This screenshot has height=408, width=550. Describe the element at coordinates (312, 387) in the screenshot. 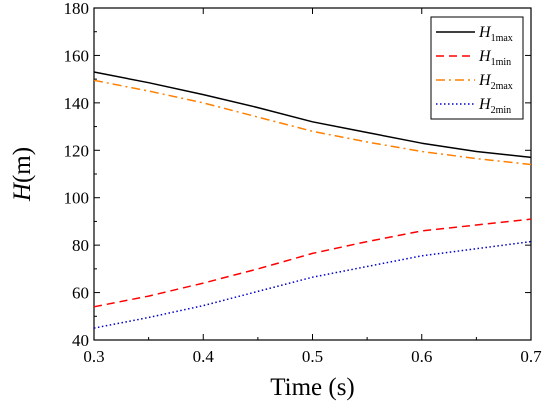

I see `x-axis-title: Time (s)` at that location.